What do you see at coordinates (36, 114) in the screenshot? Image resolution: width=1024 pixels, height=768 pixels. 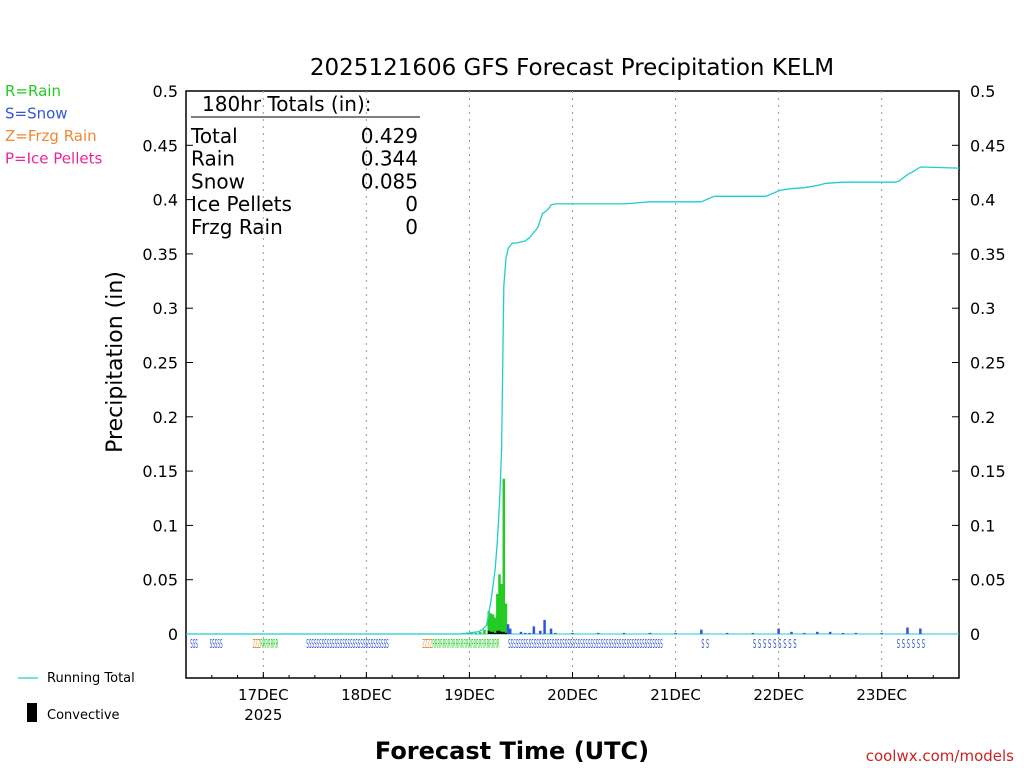 I see `ptype-legend-s: S=Snow` at bounding box center [36, 114].